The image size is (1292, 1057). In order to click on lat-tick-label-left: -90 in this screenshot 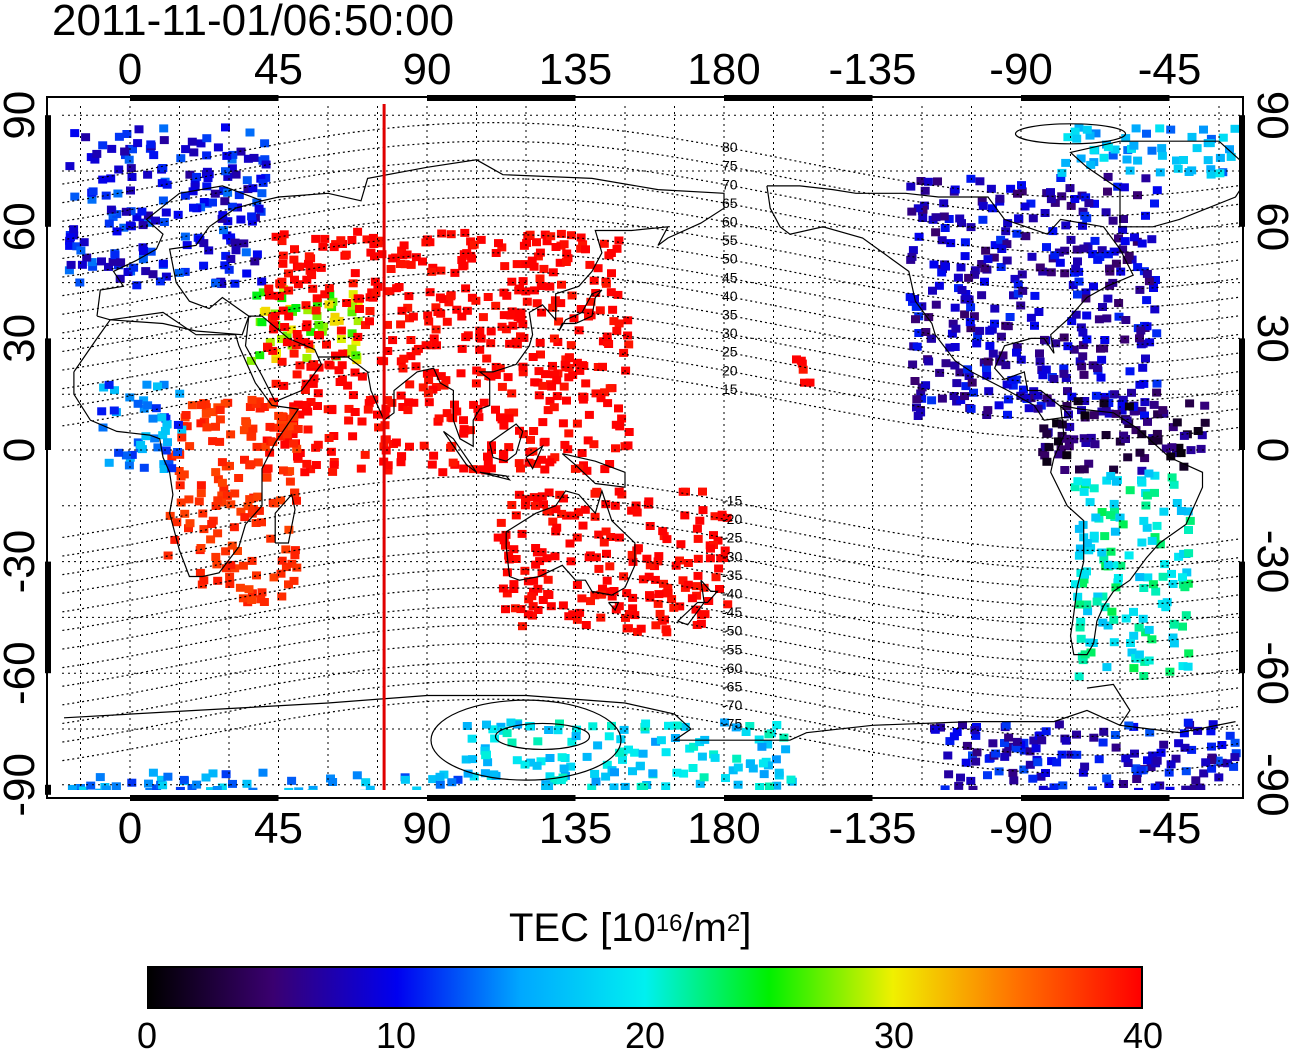, I will do `click(22, 785)`.